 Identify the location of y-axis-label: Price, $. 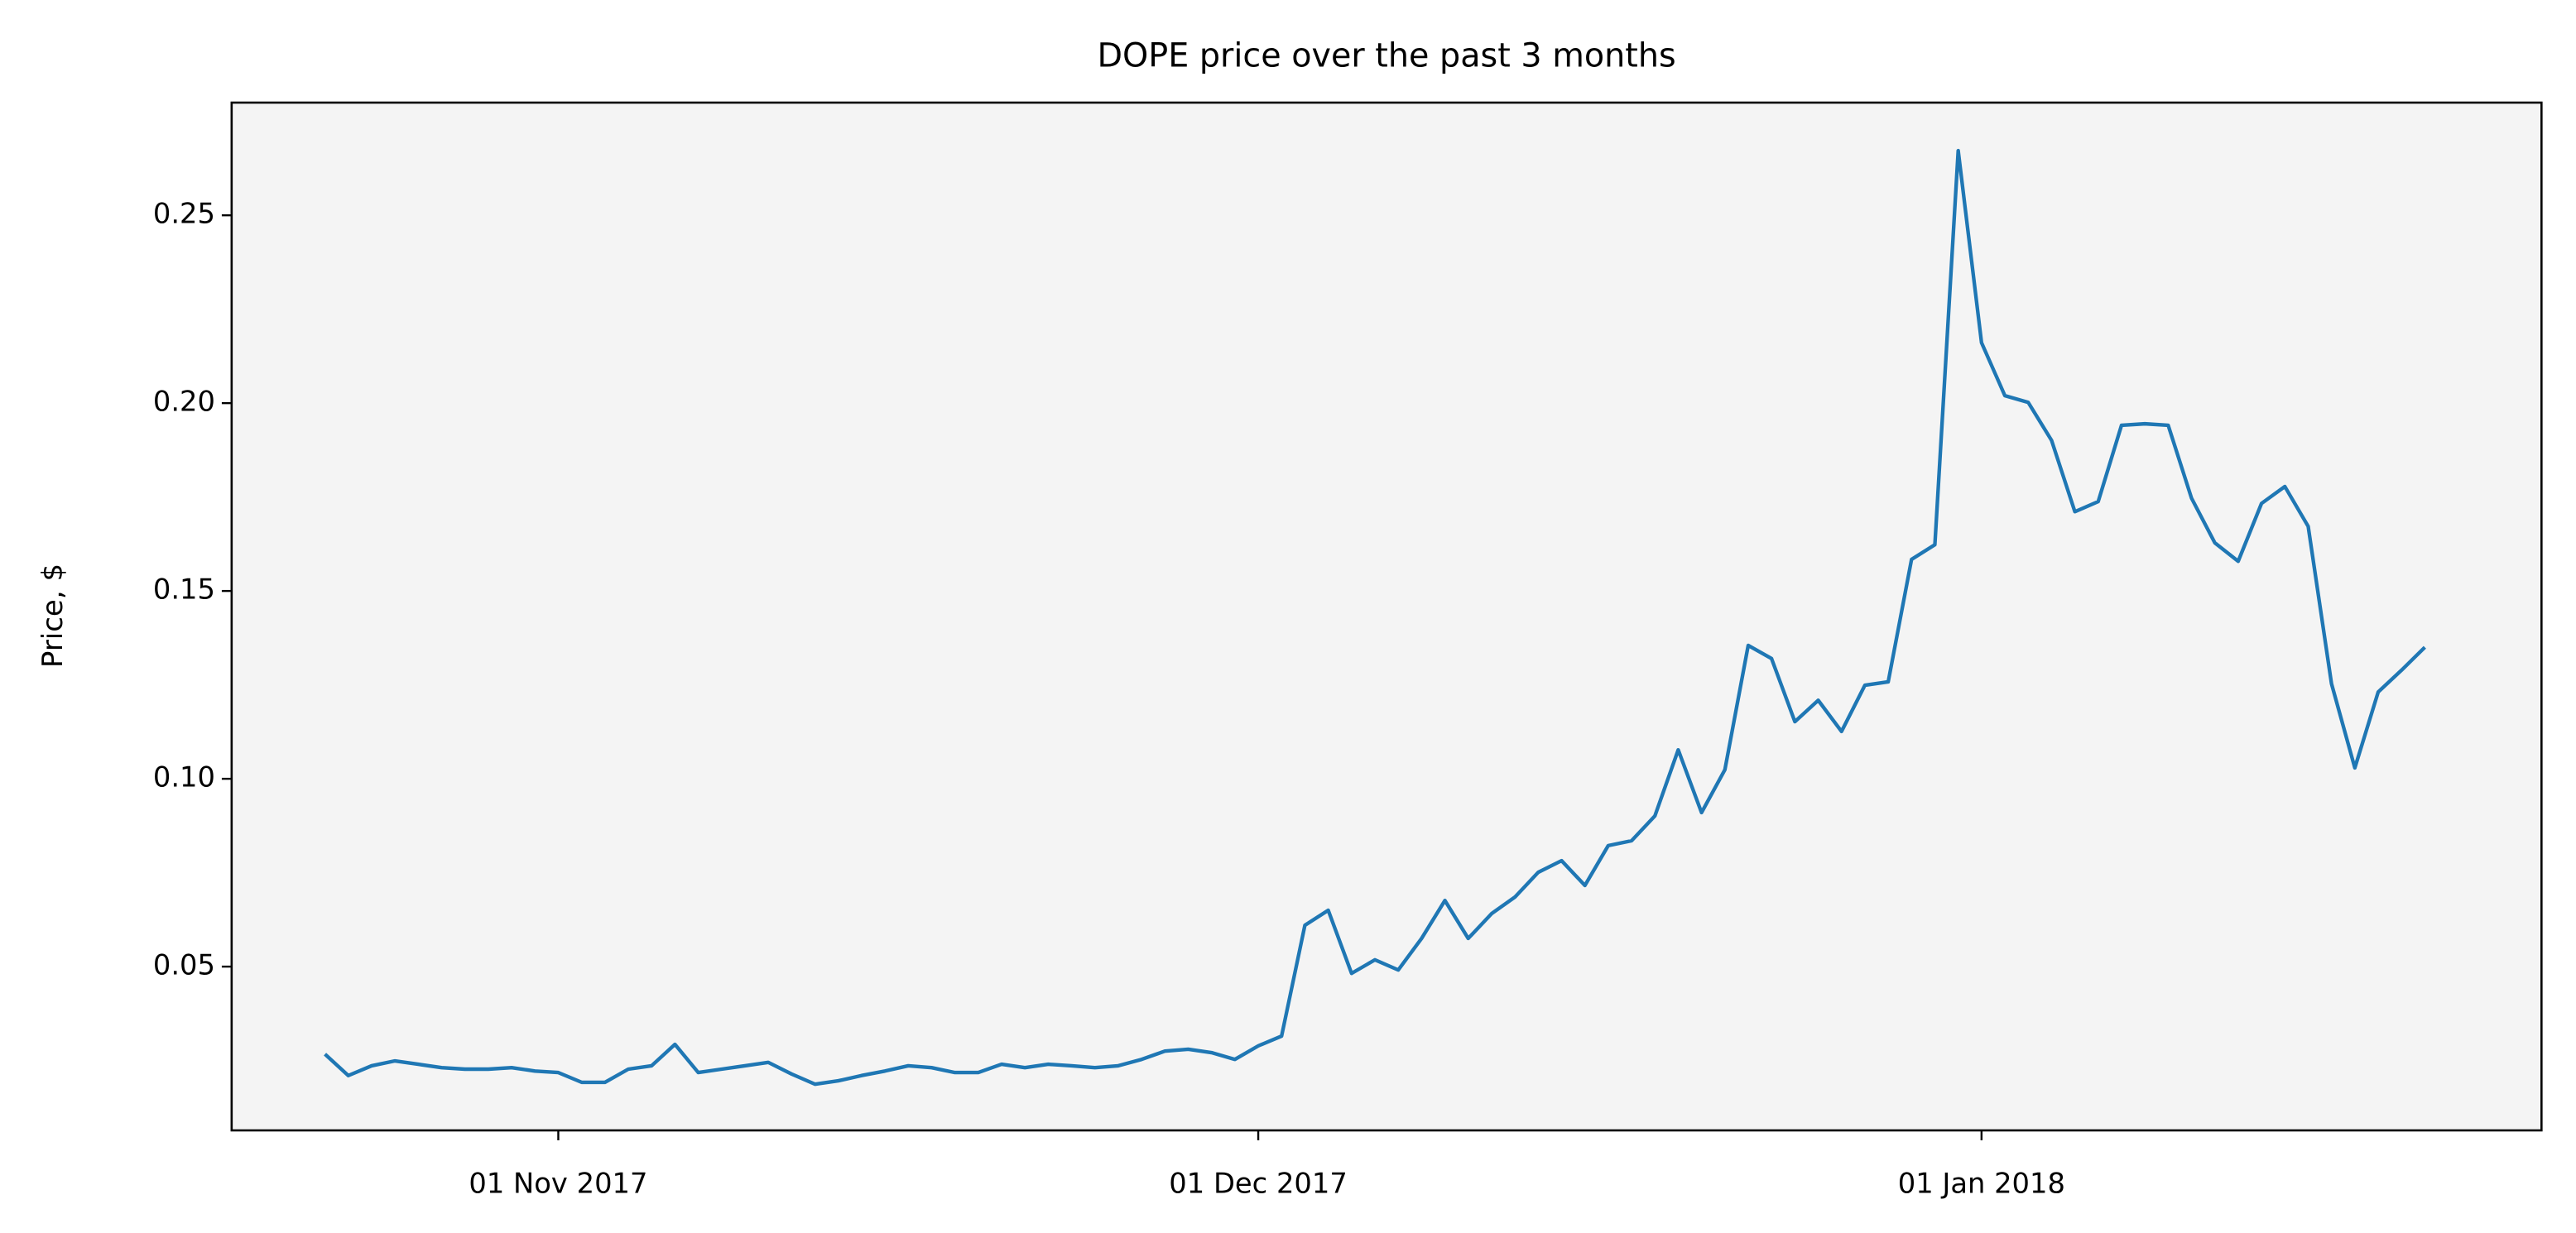
(52, 616).